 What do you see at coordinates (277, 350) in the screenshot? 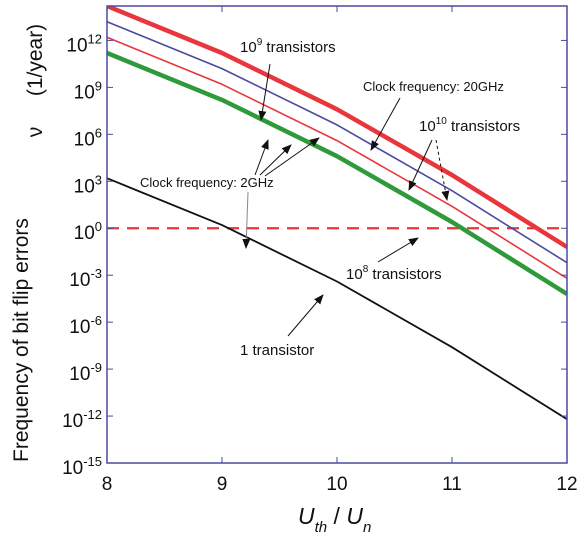
I see `annotation-1-transistor: 1 transistor` at bounding box center [277, 350].